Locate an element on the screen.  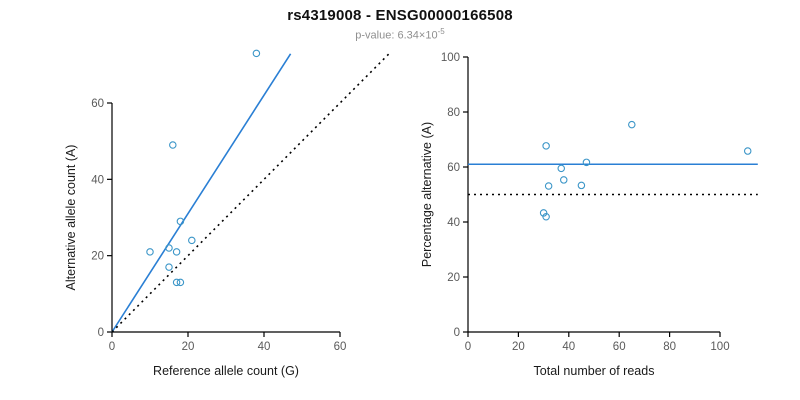
x-tick-label: 80 is located at coordinates (669, 347).